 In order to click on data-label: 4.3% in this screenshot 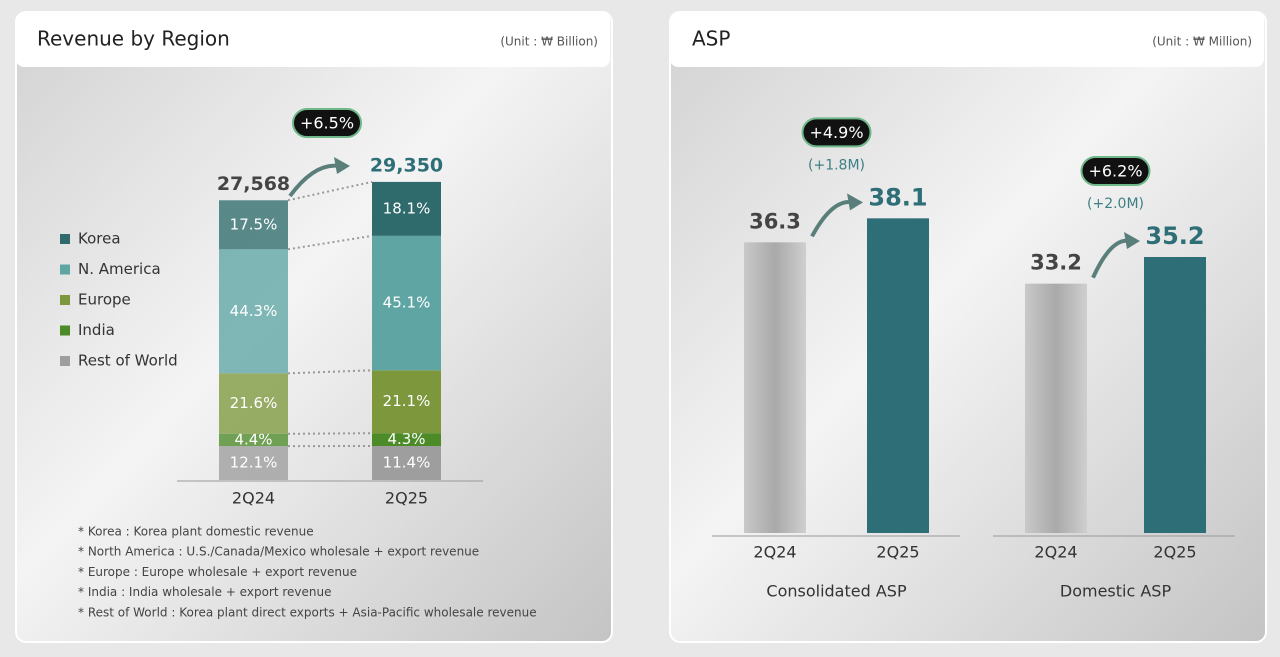, I will do `click(406, 439)`.